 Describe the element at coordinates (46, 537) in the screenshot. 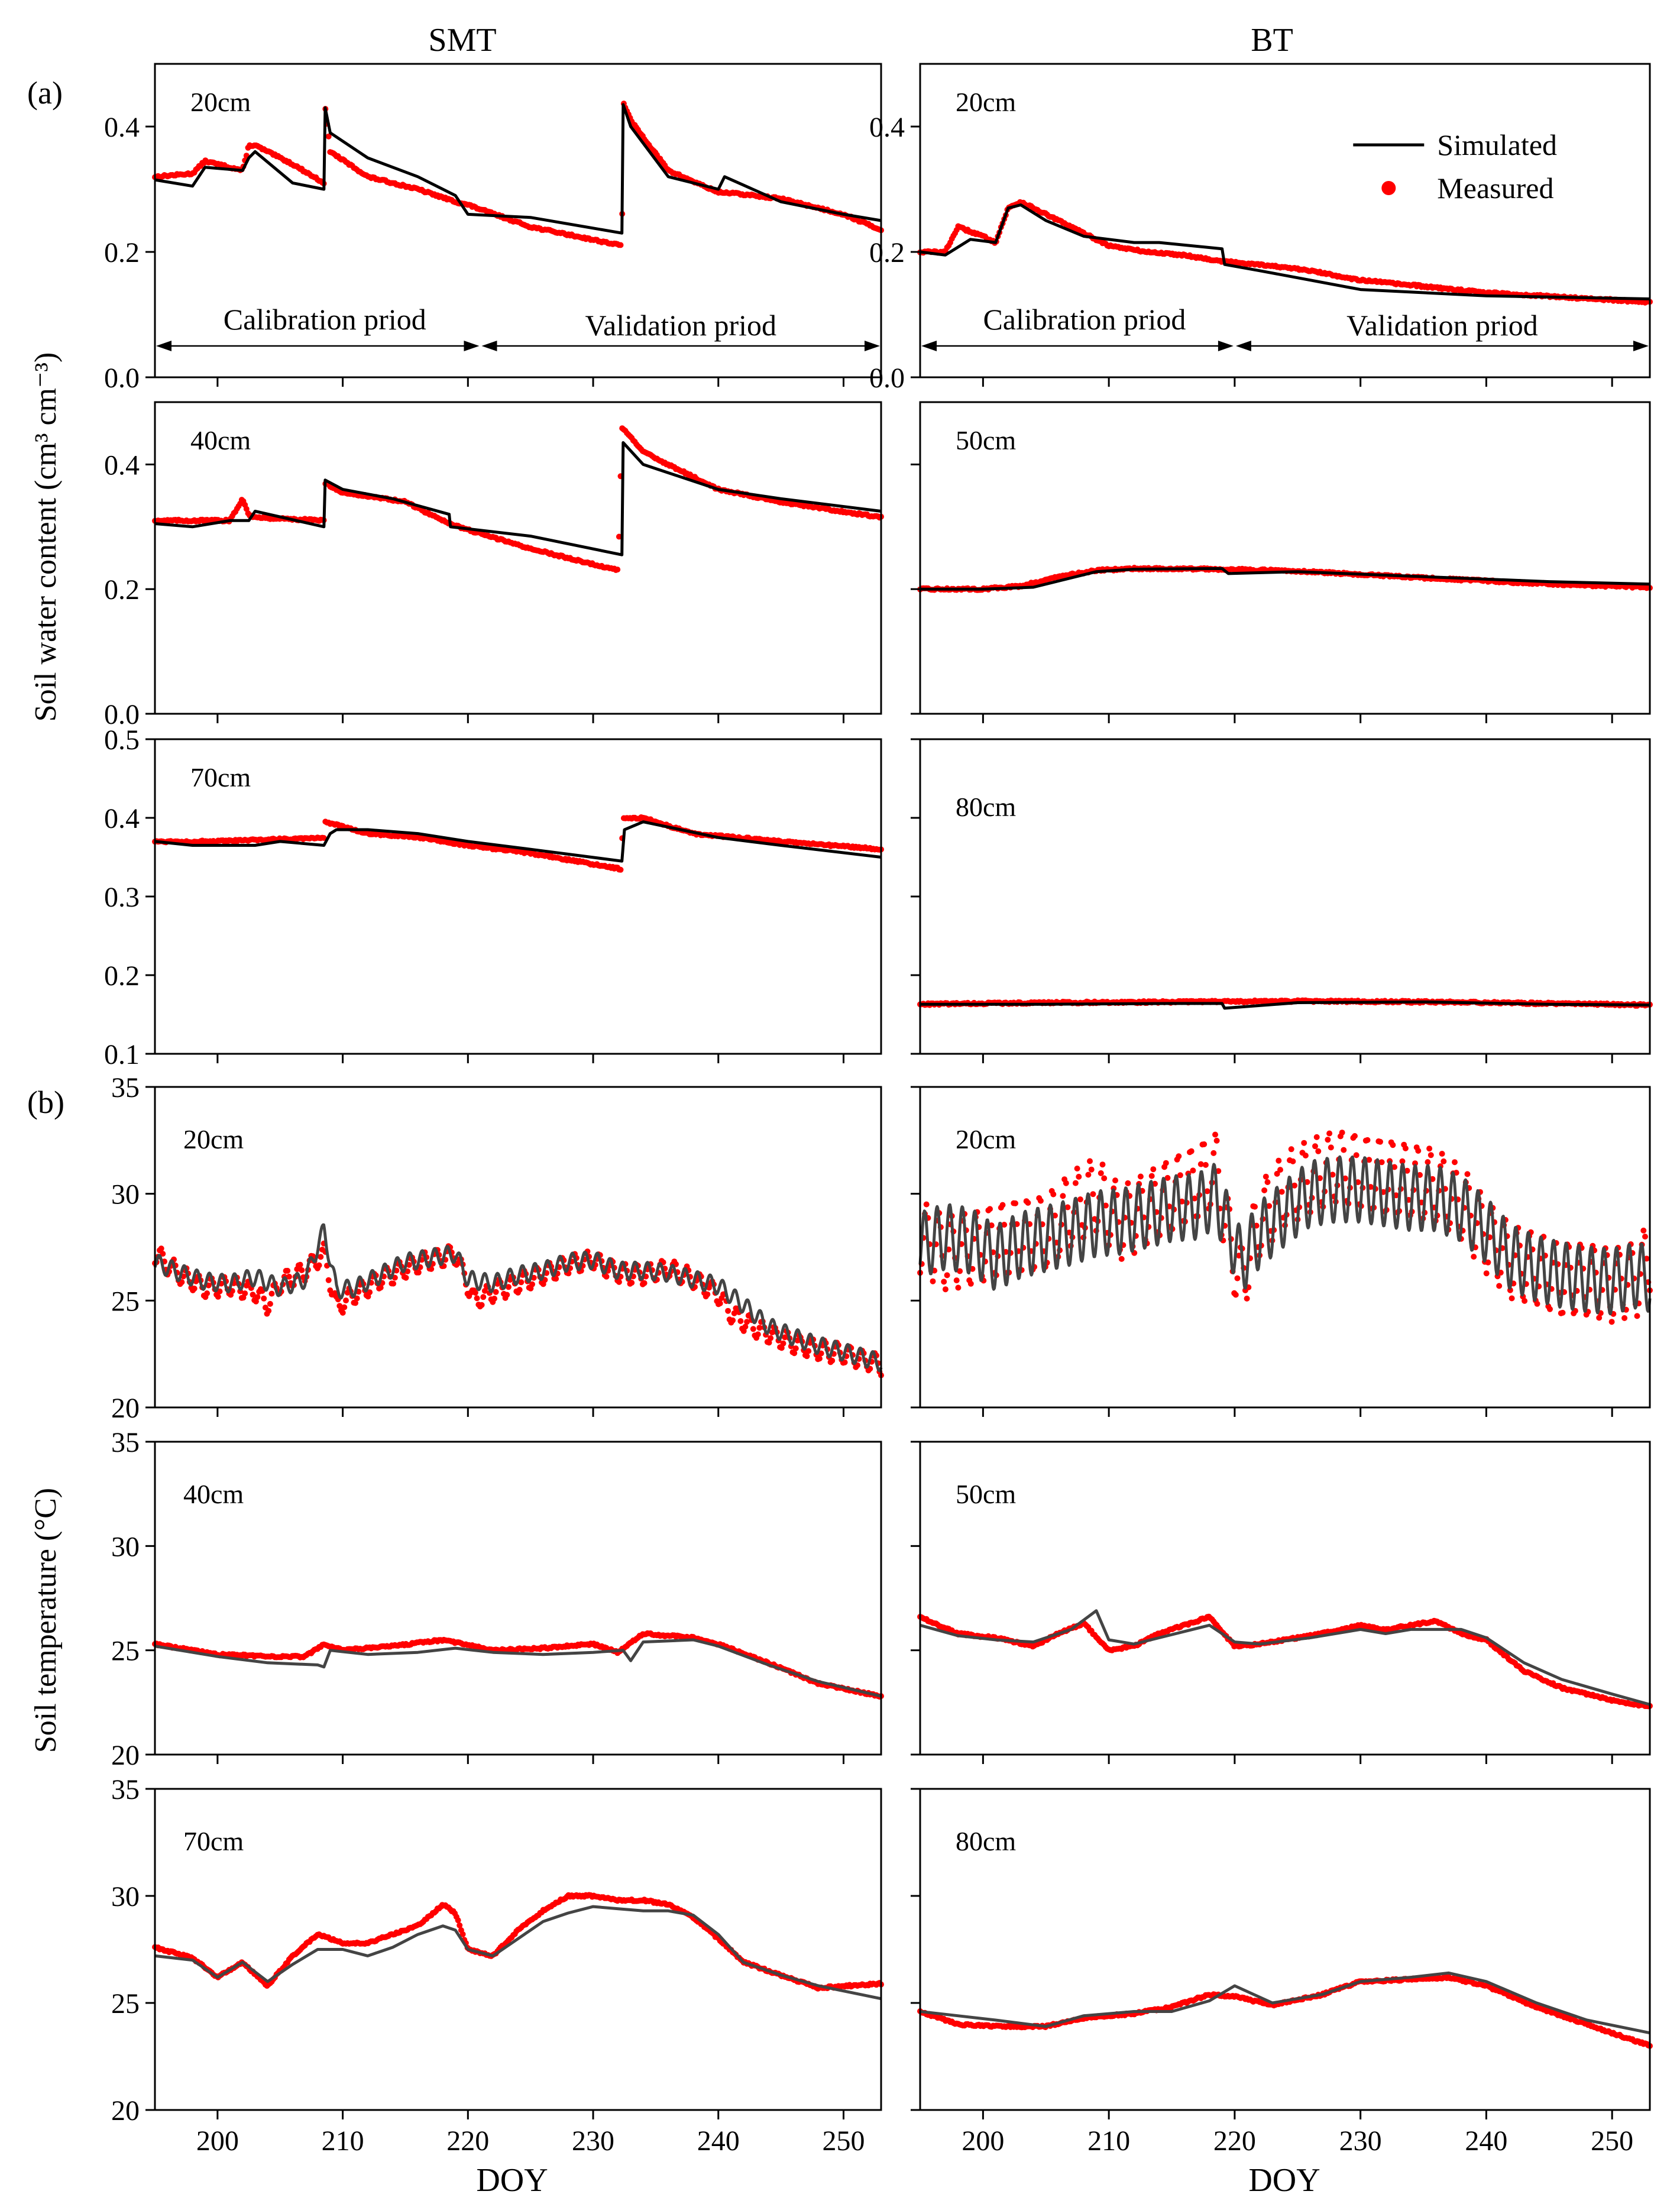

I see `y-axis-label-water: Soil water content (cm³ cm⁻³)` at that location.